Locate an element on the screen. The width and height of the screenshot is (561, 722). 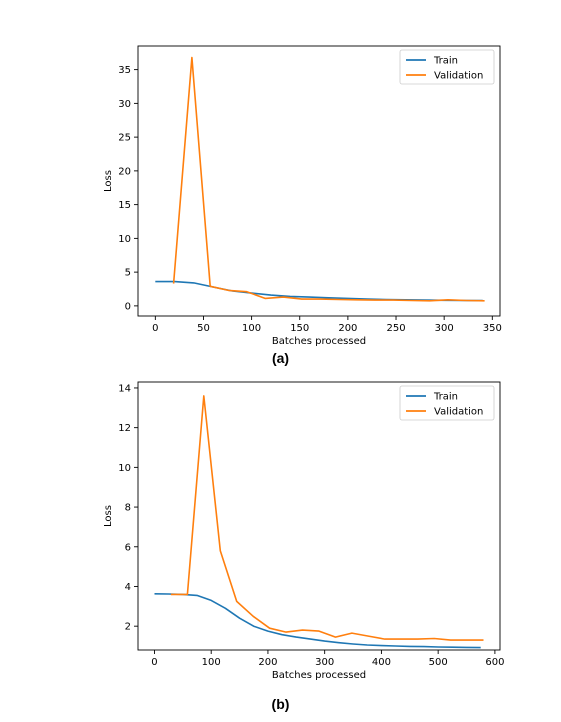
x-tick-label: 400 is located at coordinates (381, 662).